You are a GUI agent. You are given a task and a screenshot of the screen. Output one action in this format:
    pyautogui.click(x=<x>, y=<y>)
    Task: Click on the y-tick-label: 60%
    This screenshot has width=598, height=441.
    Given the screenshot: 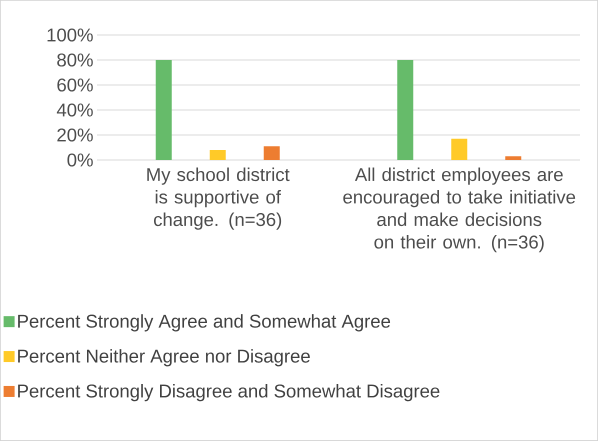 What is the action you would take?
    pyautogui.click(x=75, y=85)
    